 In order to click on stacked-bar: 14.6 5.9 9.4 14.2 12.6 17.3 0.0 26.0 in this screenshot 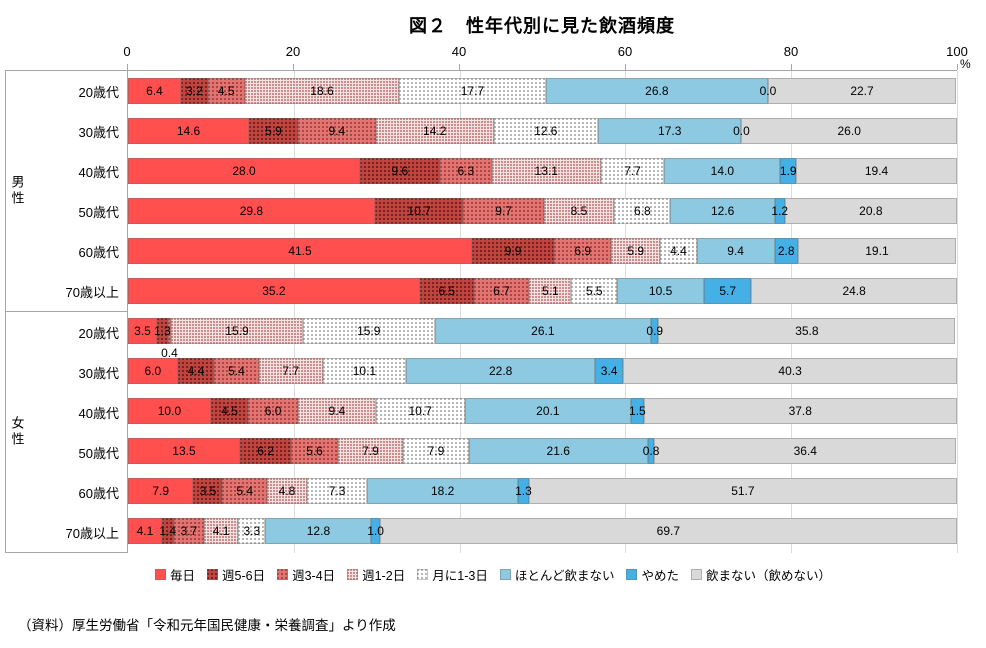, I will do `click(542, 131)`.